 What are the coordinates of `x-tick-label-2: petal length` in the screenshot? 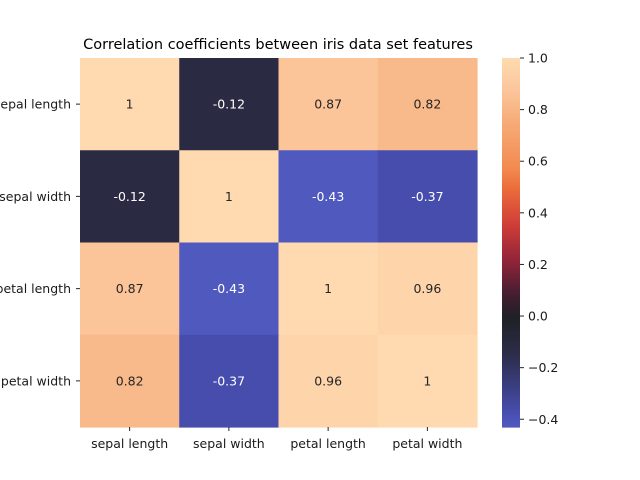 It's located at (327, 443).